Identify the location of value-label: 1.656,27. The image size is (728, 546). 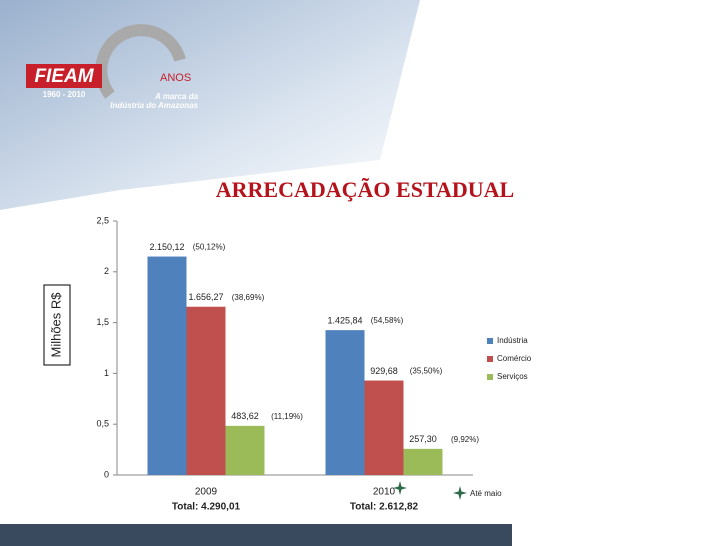
(205, 297).